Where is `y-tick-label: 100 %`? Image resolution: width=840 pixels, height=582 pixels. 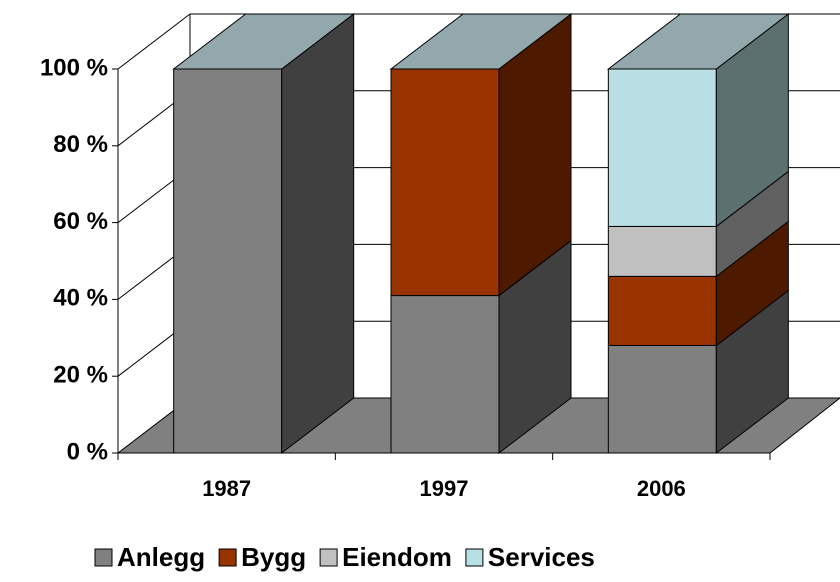 y-tick-label: 100 % is located at coordinates (74, 67).